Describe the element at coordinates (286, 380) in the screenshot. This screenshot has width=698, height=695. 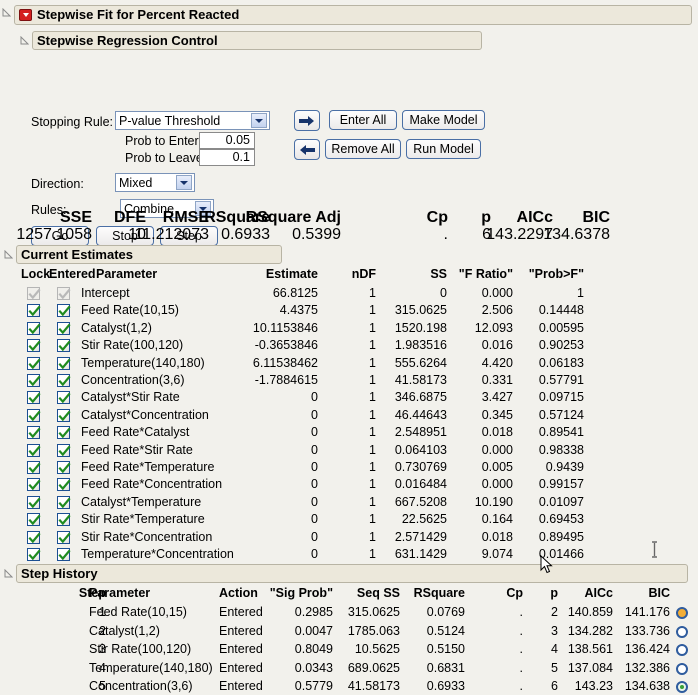
I see `estimates-estimate: -1.7884615` at that location.